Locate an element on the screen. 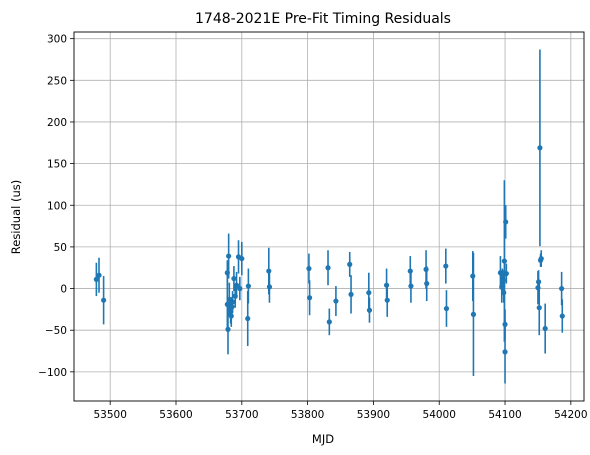 This screenshot has width=590, height=455. y-tick-label: −50 is located at coordinates (56, 331).